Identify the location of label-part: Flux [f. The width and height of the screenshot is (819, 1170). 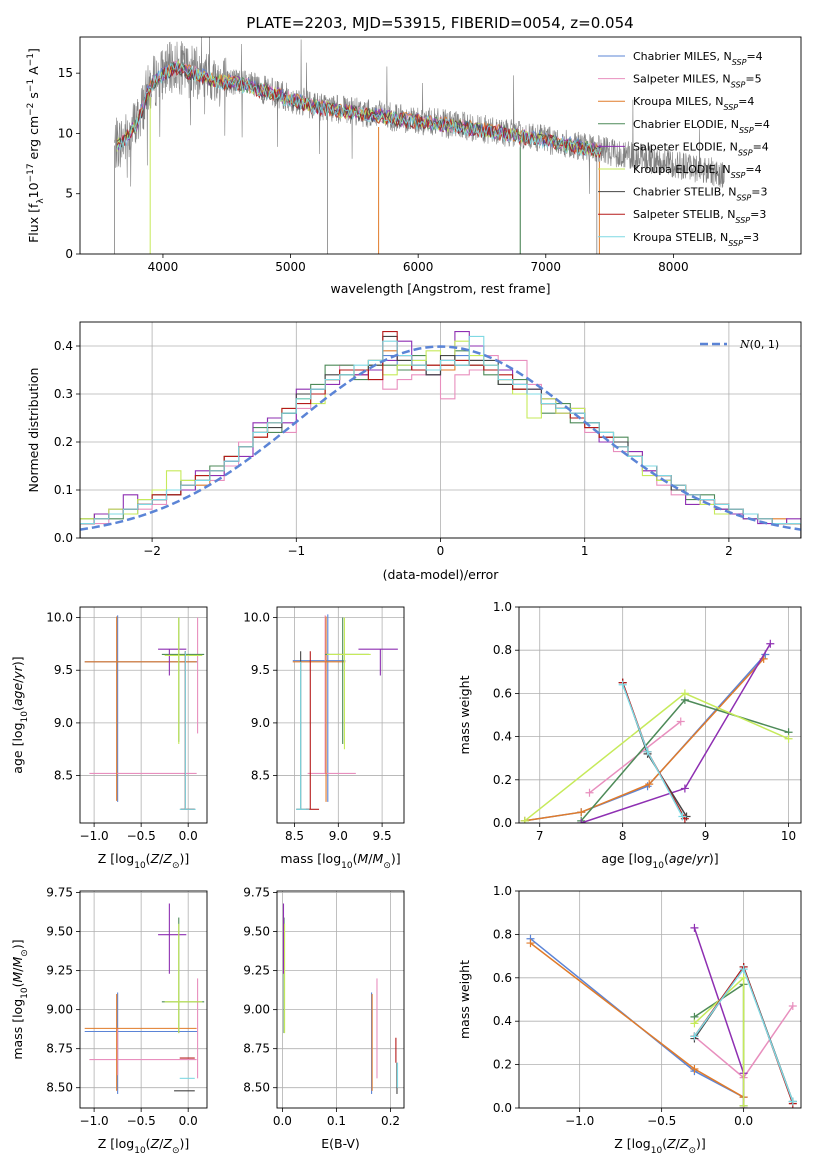
(33, 223).